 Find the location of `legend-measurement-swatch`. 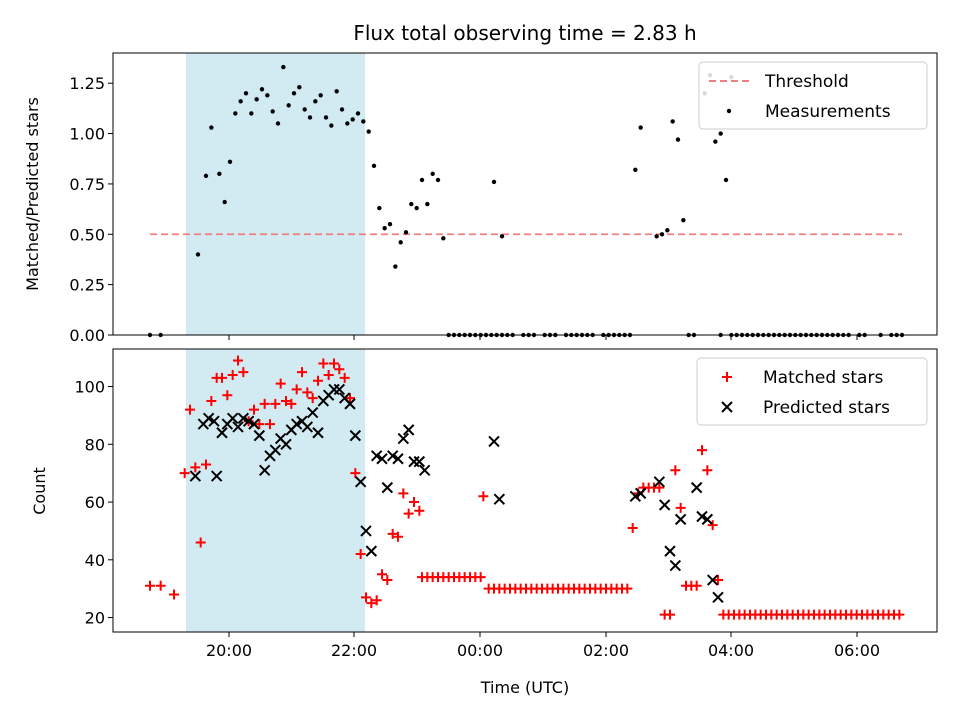

legend-measurement-swatch is located at coordinates (729, 111).